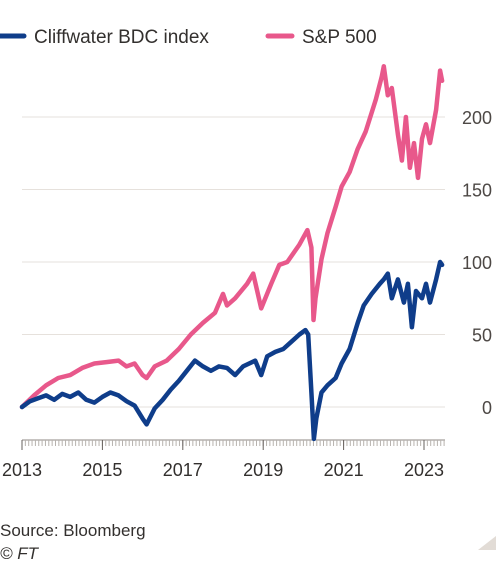 The width and height of the screenshot is (500, 566). I want to click on legend: Cliffwater BDC index S&P 500, so click(188, 37).